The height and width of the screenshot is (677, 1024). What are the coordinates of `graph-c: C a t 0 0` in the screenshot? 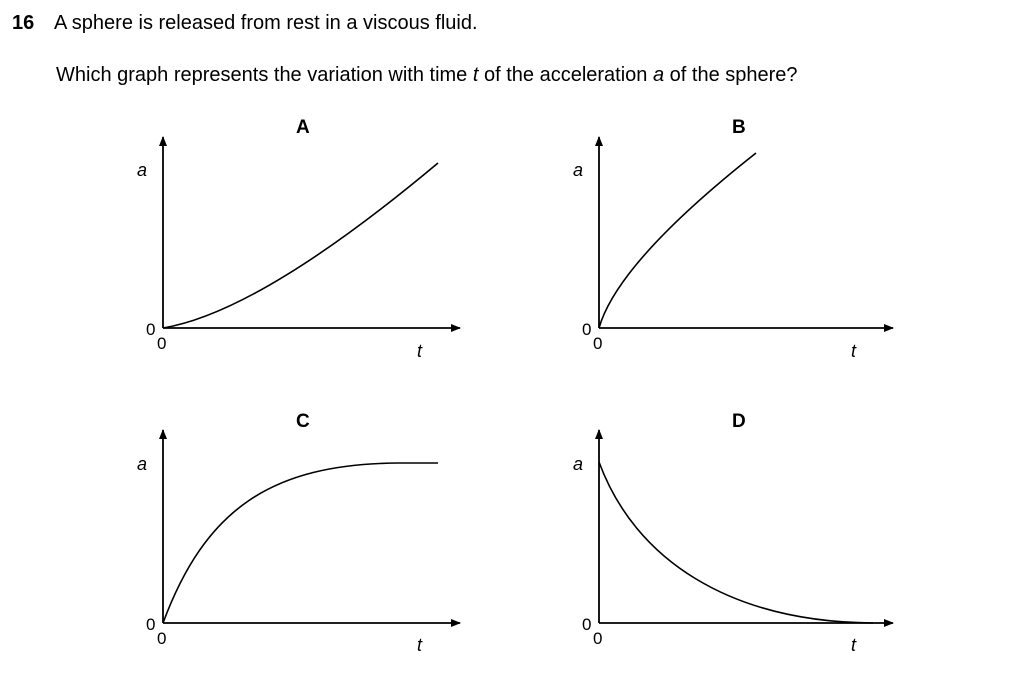 It's located at (299, 533).